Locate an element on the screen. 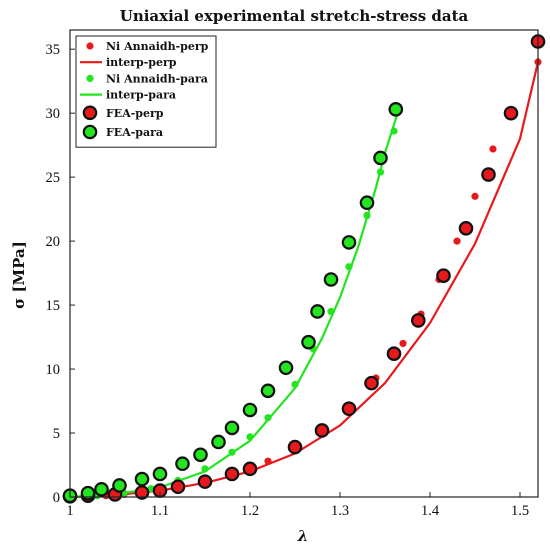  y-tick-label: 10 is located at coordinates (53, 370).